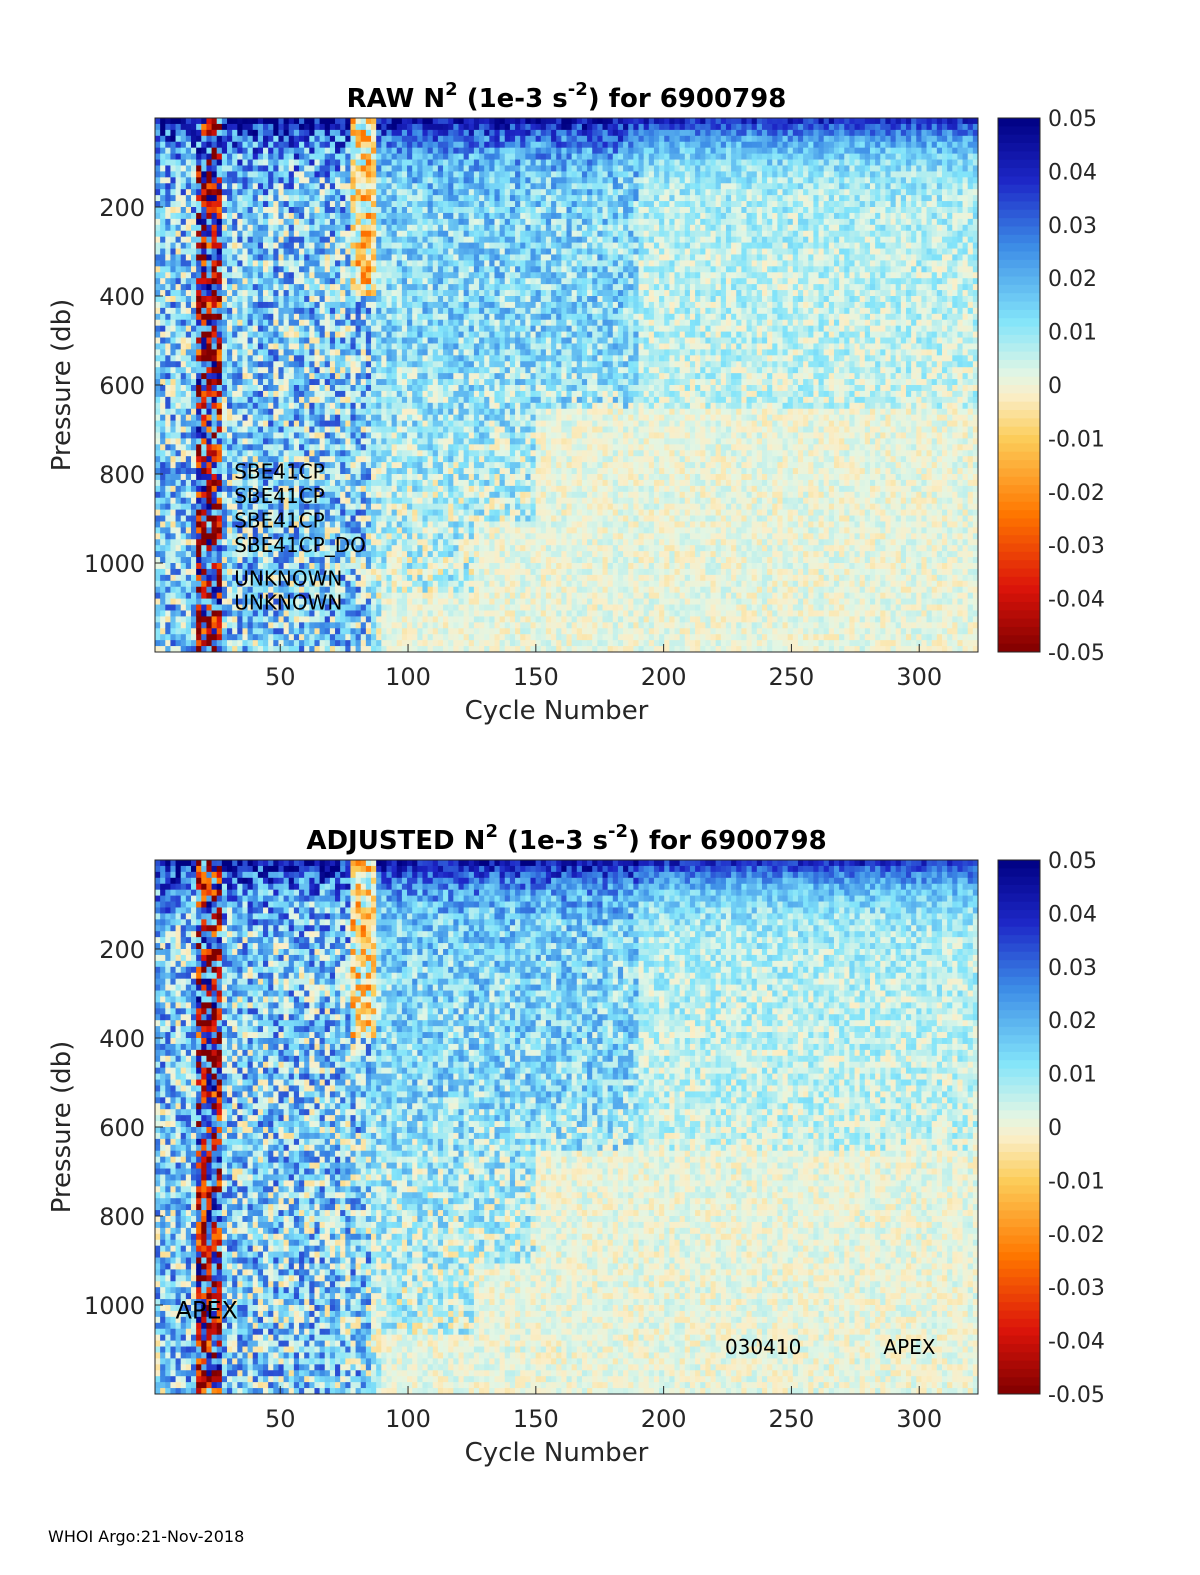 The height and width of the screenshot is (1575, 1200). Describe the element at coordinates (300, 545) in the screenshot. I see `annotation-label: SBE41CP_DO` at that location.